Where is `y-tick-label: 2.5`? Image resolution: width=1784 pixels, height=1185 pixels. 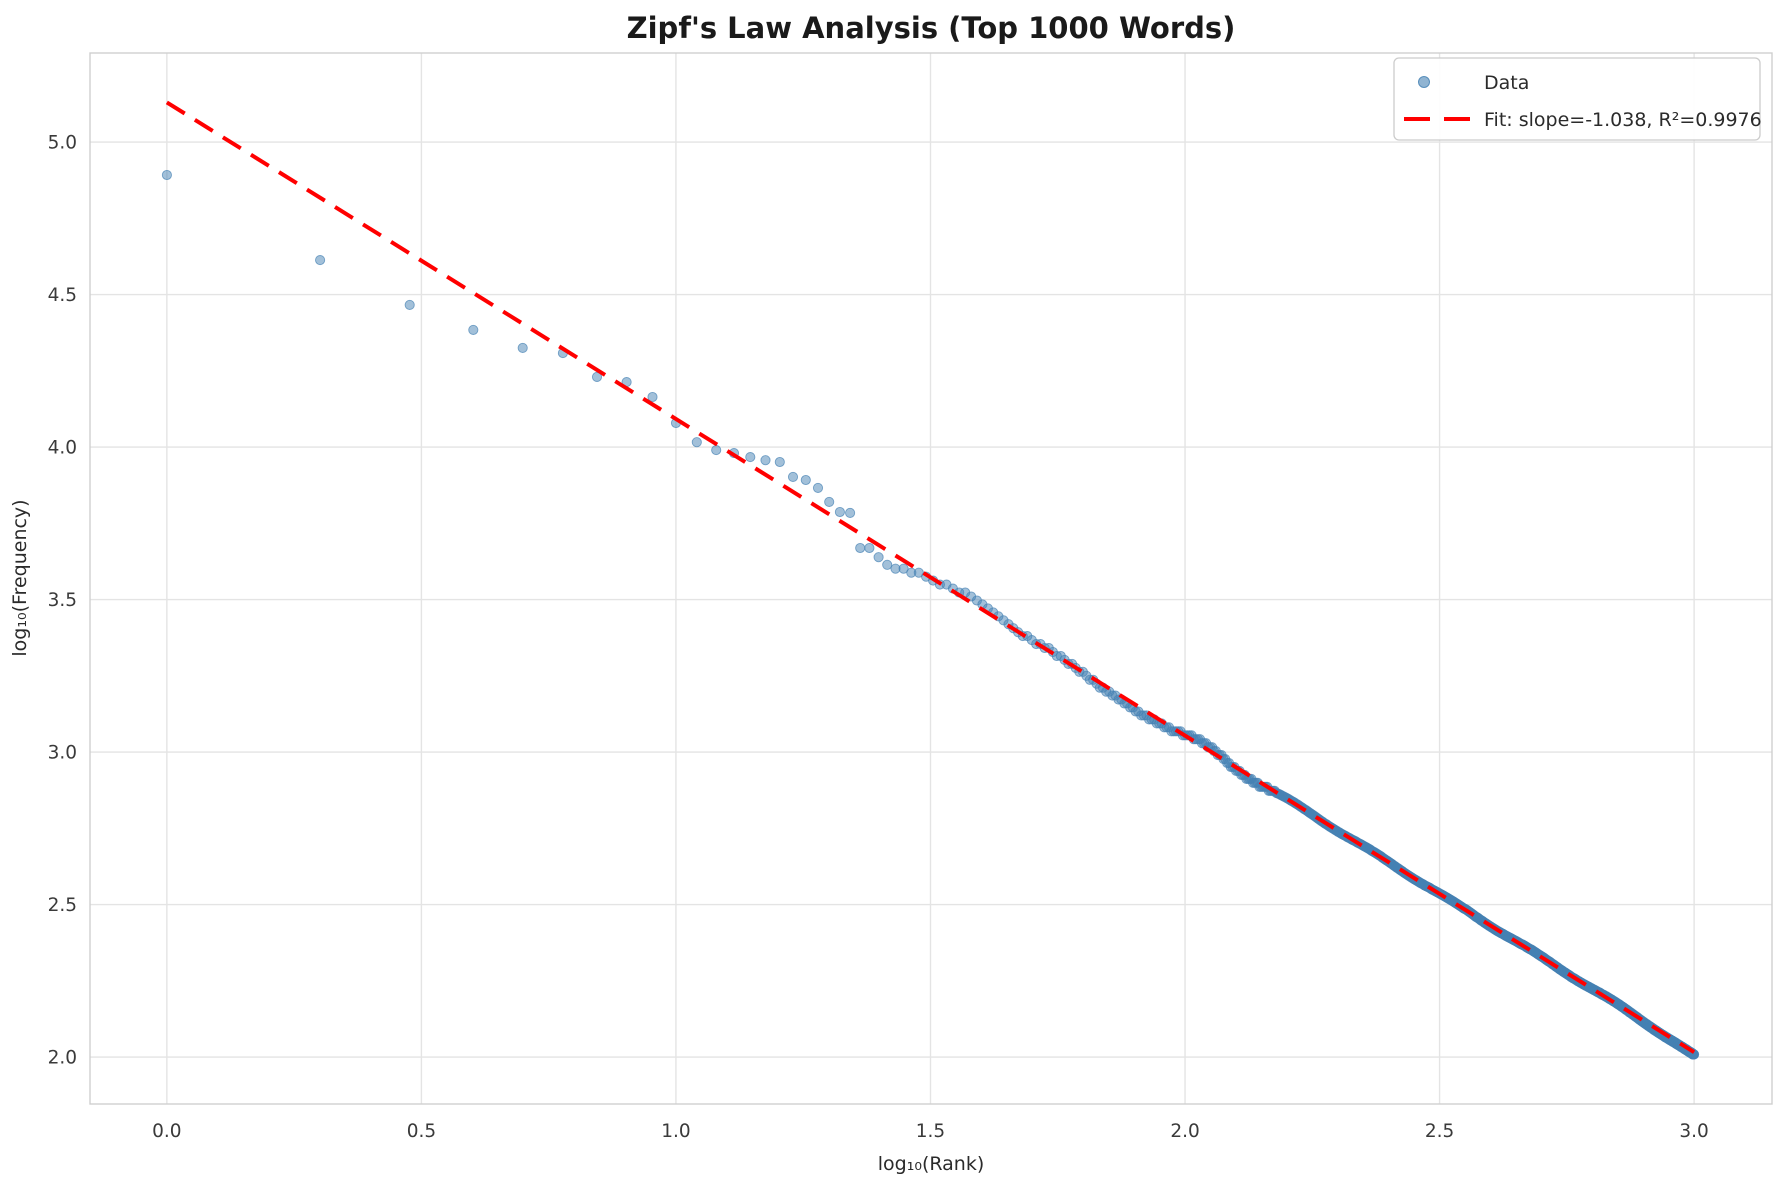
y-tick-label: 2.5 is located at coordinates (62, 905).